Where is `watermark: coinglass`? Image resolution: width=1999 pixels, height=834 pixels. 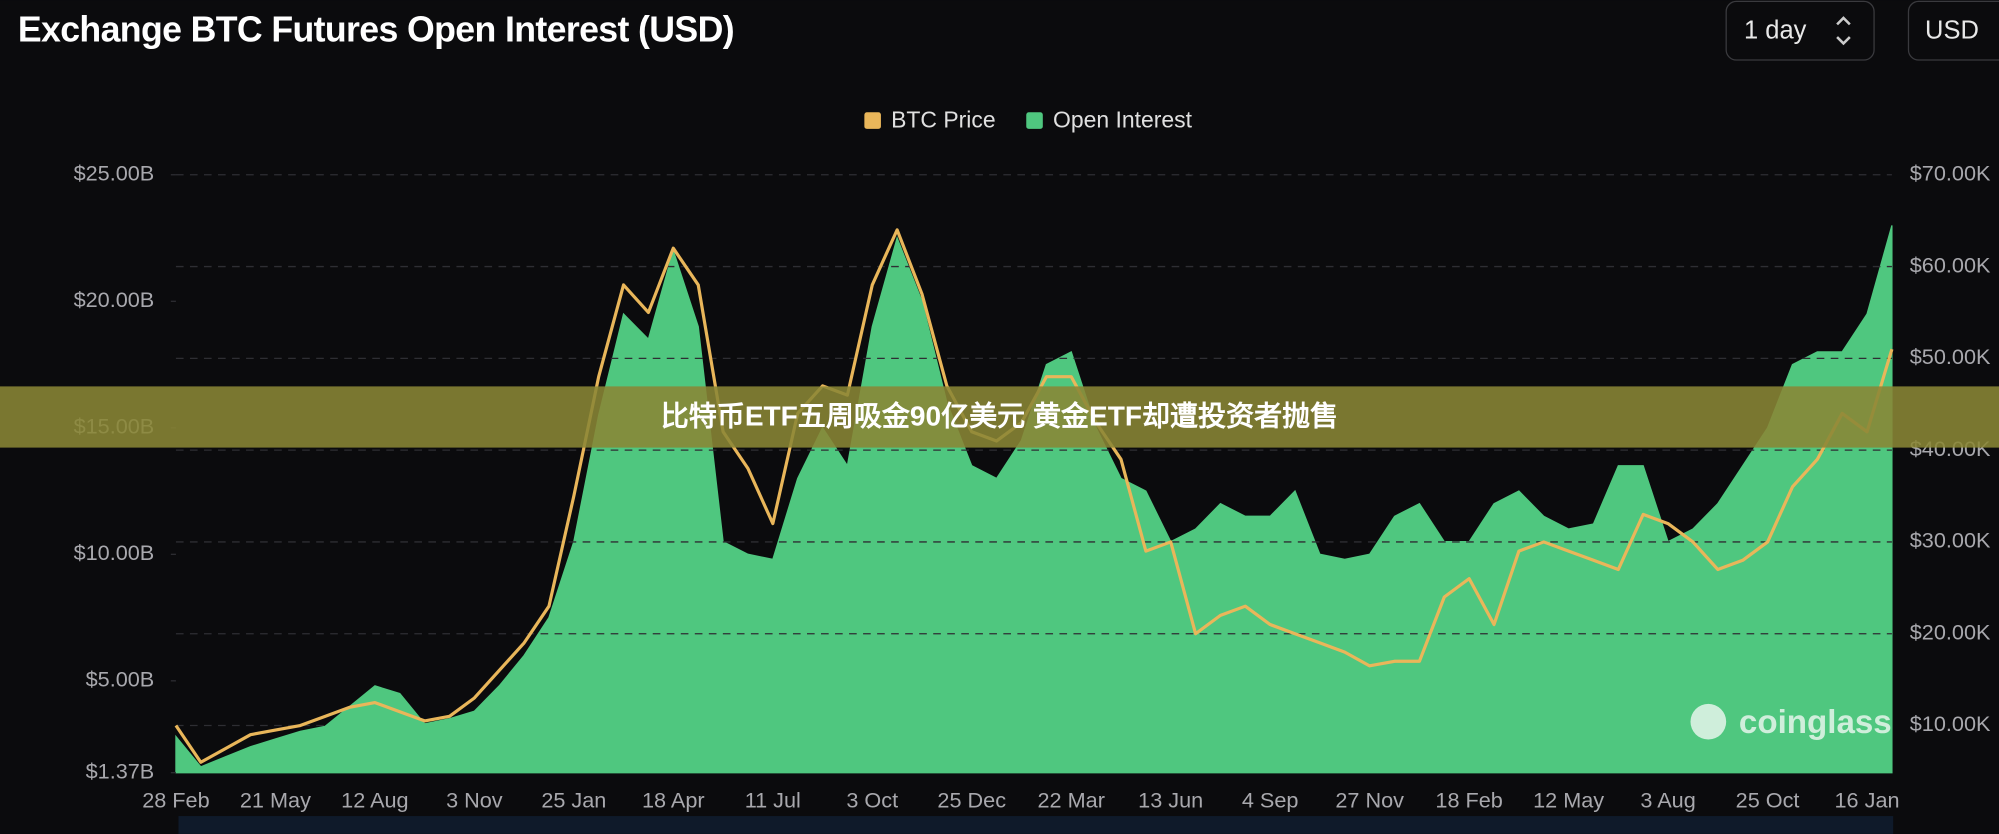 watermark: coinglass is located at coordinates (1791, 722).